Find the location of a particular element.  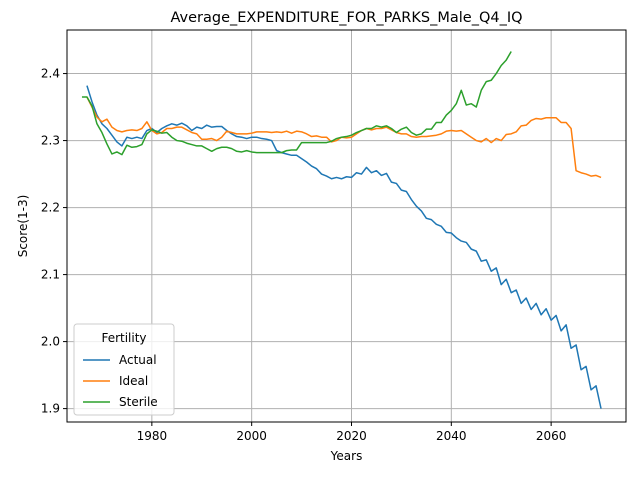

legend: Fertility Actual Ideal Sterile is located at coordinates (124, 369).